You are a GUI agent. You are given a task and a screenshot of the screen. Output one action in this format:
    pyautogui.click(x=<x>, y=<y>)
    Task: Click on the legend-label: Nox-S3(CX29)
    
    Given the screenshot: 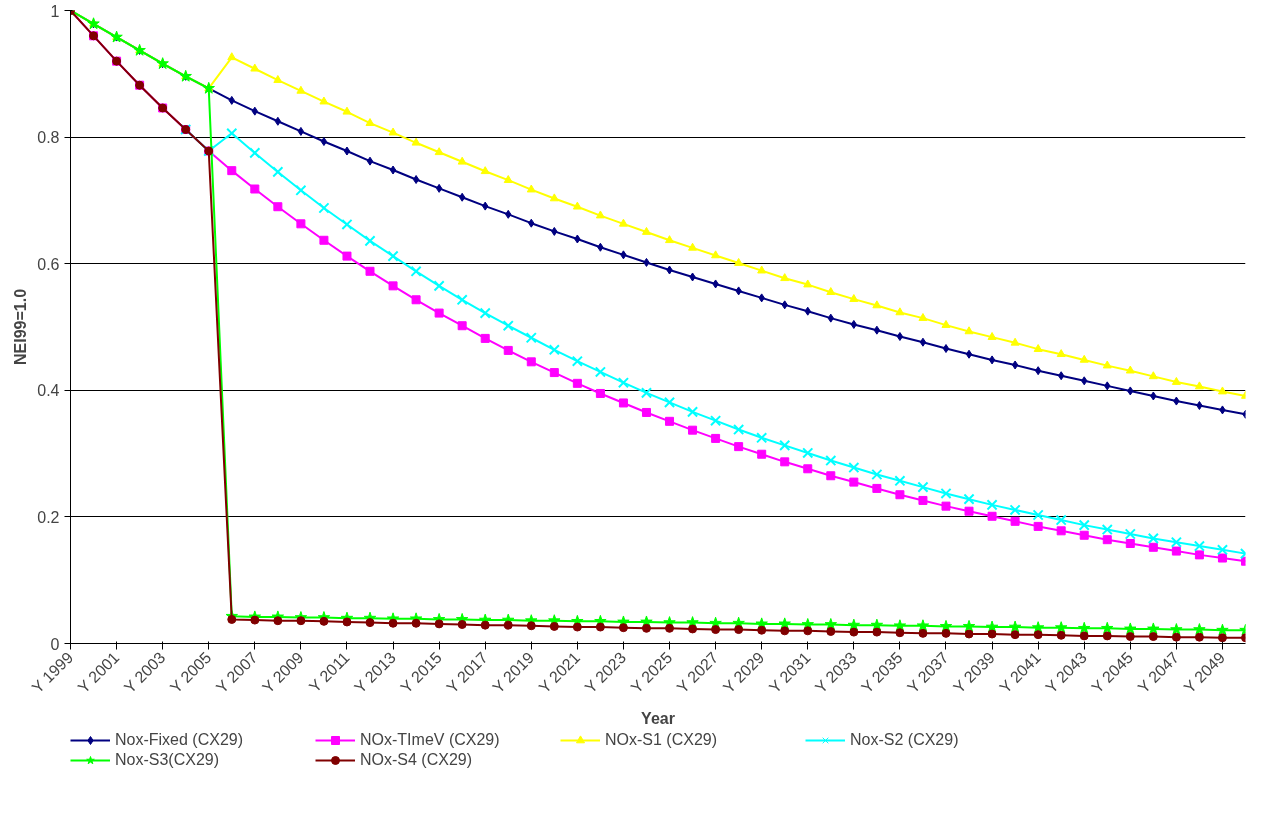 What is the action you would take?
    pyautogui.click(x=168, y=760)
    